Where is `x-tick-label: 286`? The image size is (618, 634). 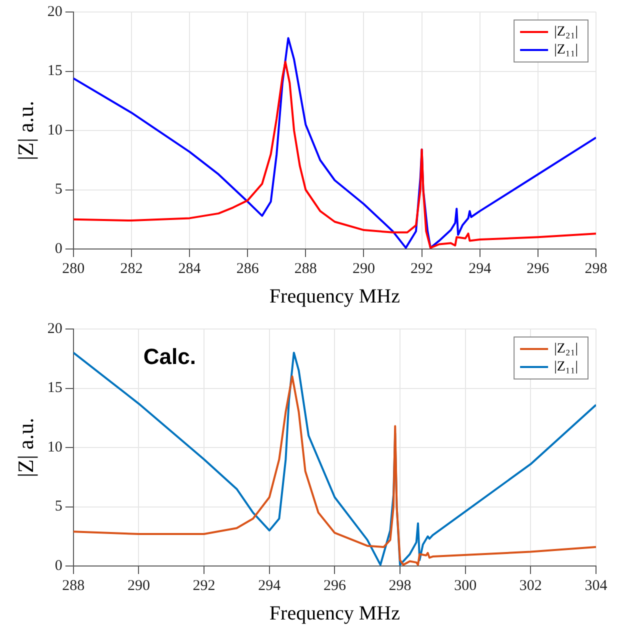
x-tick-label: 286 is located at coordinates (248, 268).